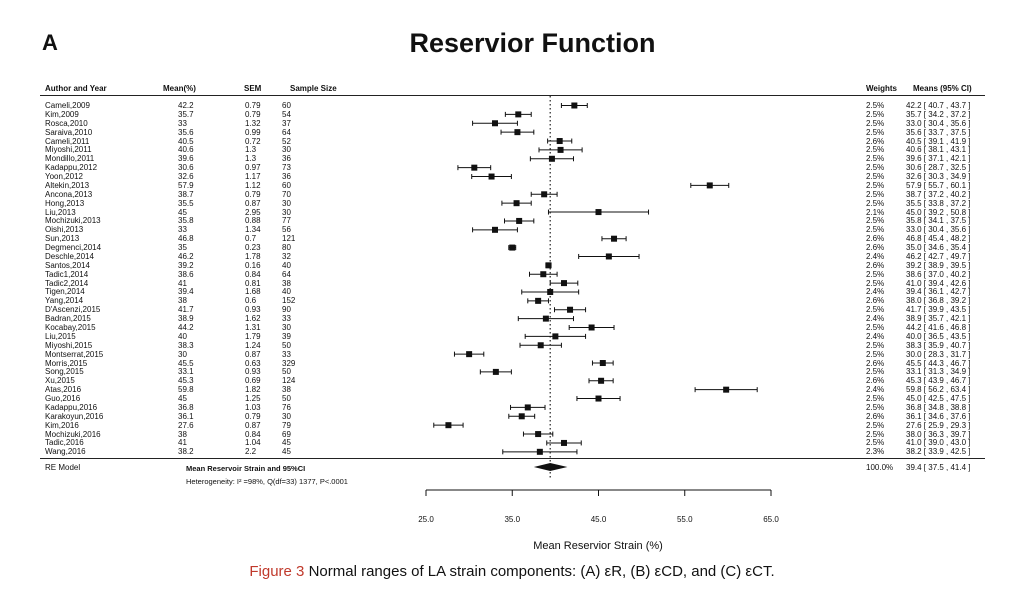 The height and width of the screenshot is (599, 1024). What do you see at coordinates (73, 434) in the screenshot?
I see `study-author: Mochizuki,2016` at bounding box center [73, 434].